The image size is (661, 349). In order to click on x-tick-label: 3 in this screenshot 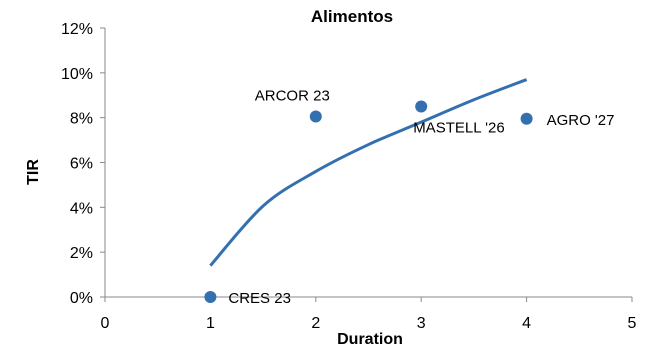, I will do `click(421, 323)`.